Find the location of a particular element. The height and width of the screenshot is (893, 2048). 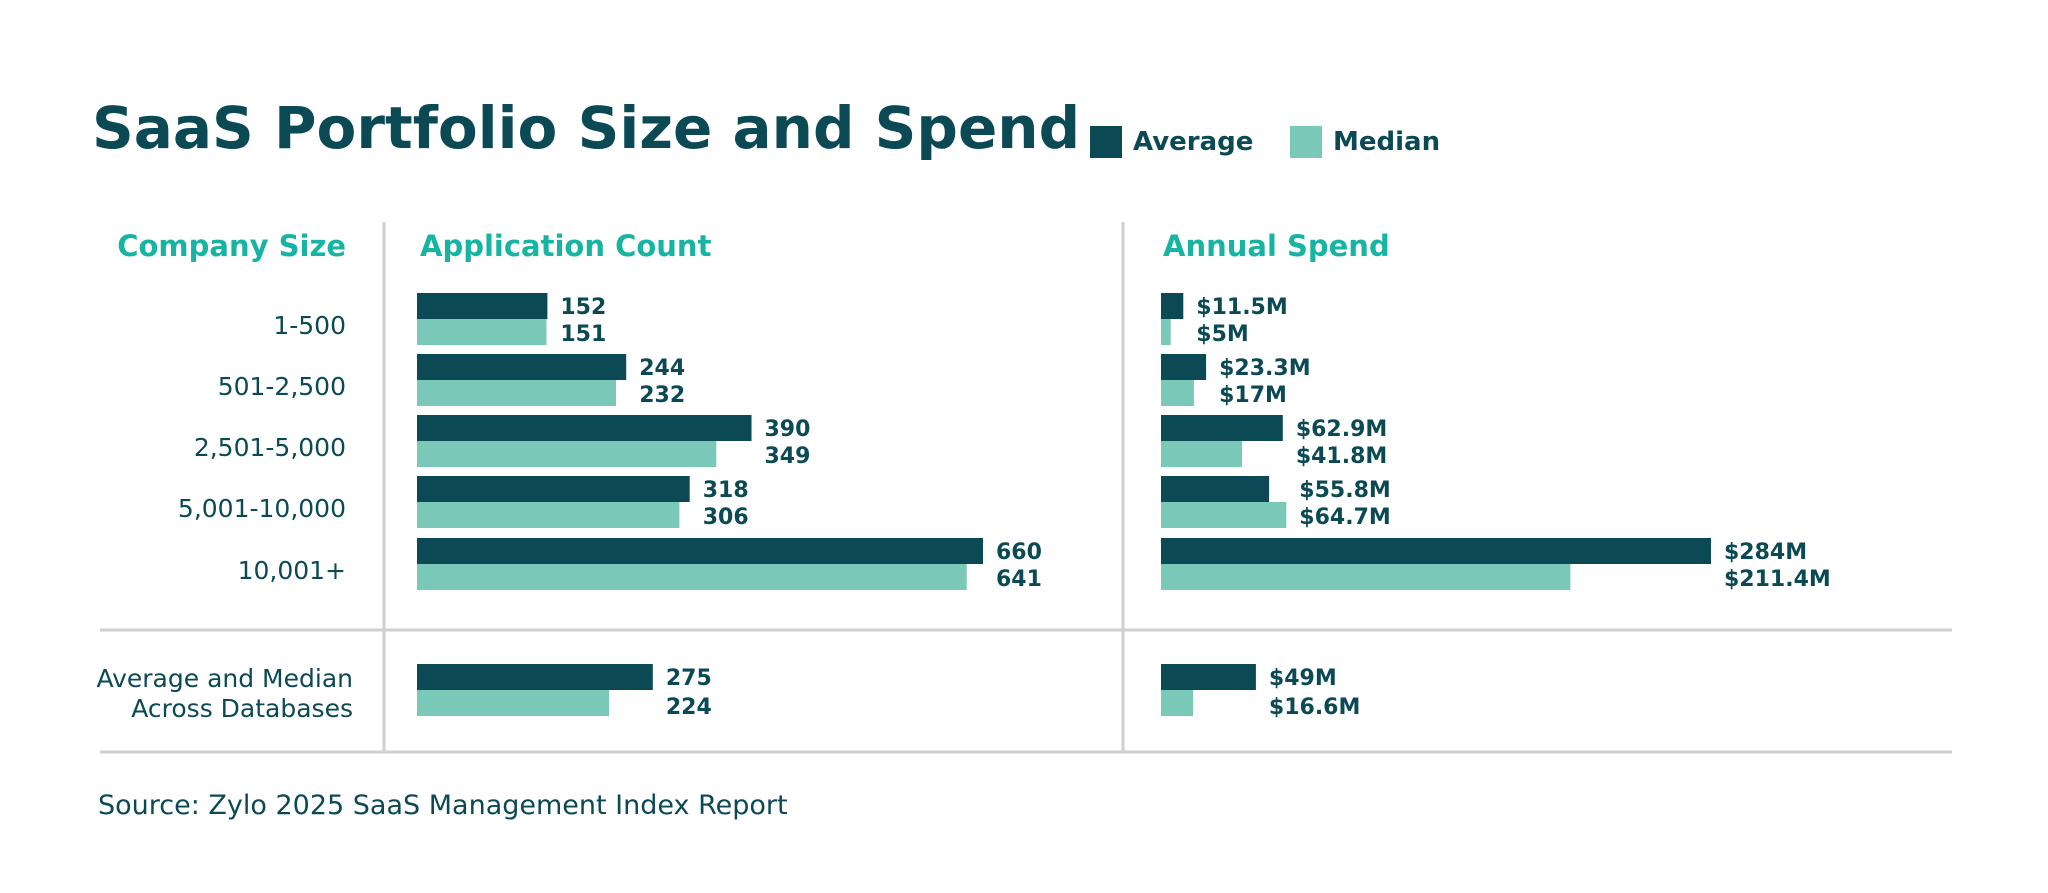

legend-label-average: Average is located at coordinates (1193, 142).